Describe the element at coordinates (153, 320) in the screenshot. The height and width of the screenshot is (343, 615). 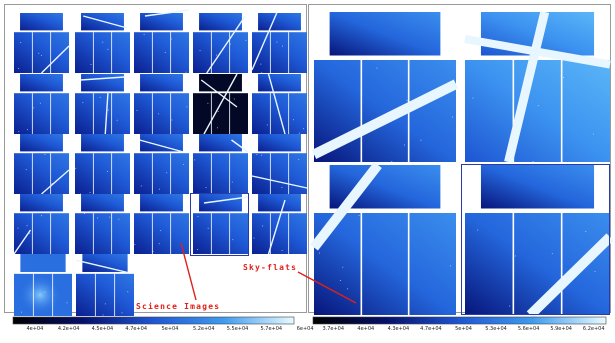
I see `colorbar-left` at that location.